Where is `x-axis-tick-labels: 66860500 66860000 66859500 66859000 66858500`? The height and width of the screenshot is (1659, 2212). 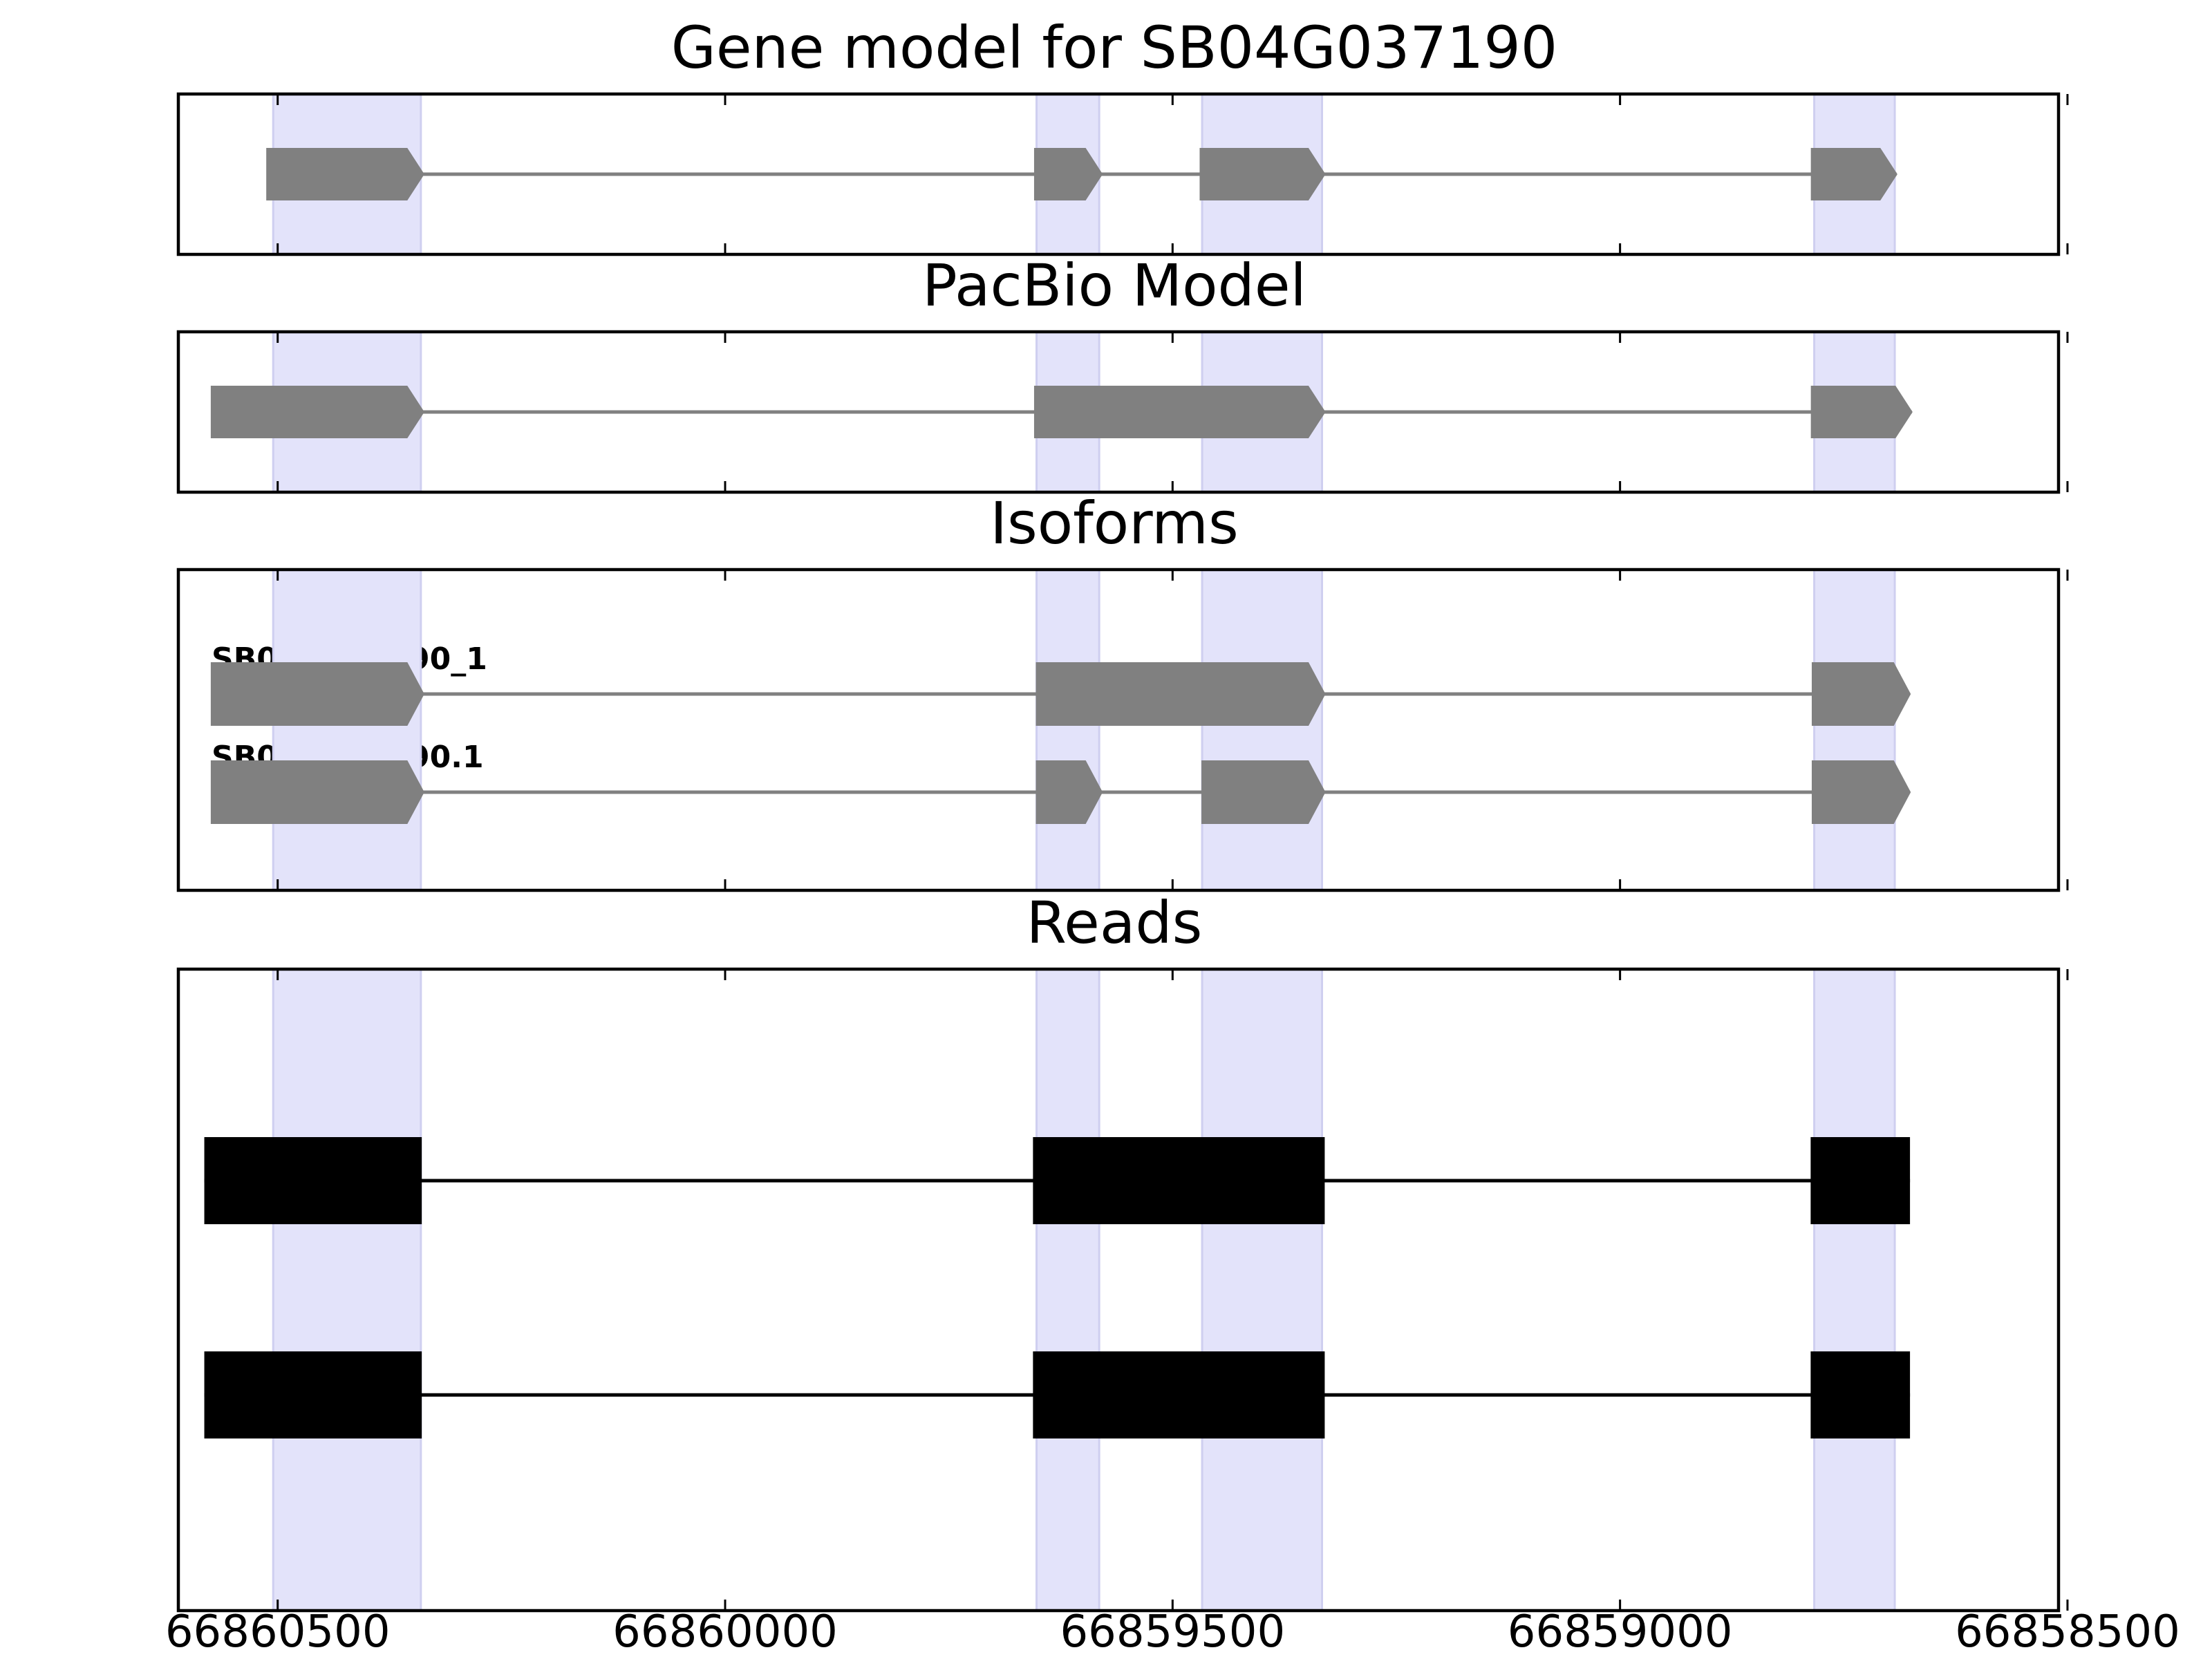
x-axis-tick-labels: 66860500 66860000 66859500 66859000 66858500 is located at coordinates (1172, 1632).